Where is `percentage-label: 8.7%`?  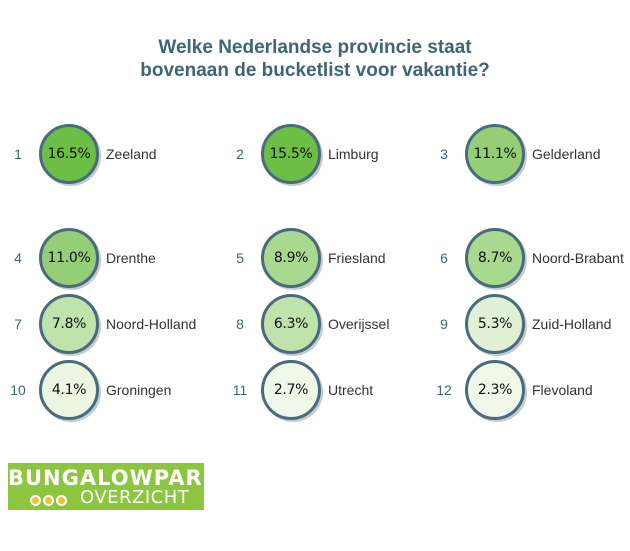
percentage-label: 8.7% is located at coordinates (495, 258).